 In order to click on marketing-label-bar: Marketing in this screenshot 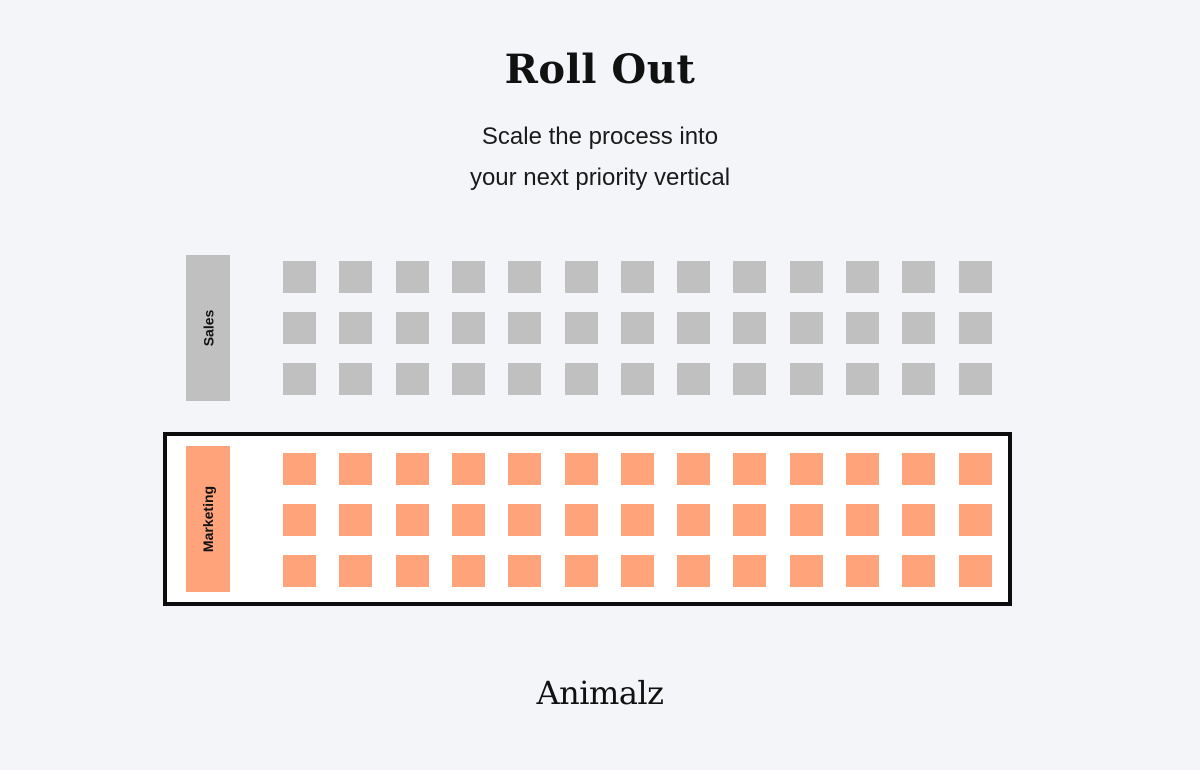, I will do `click(208, 519)`.